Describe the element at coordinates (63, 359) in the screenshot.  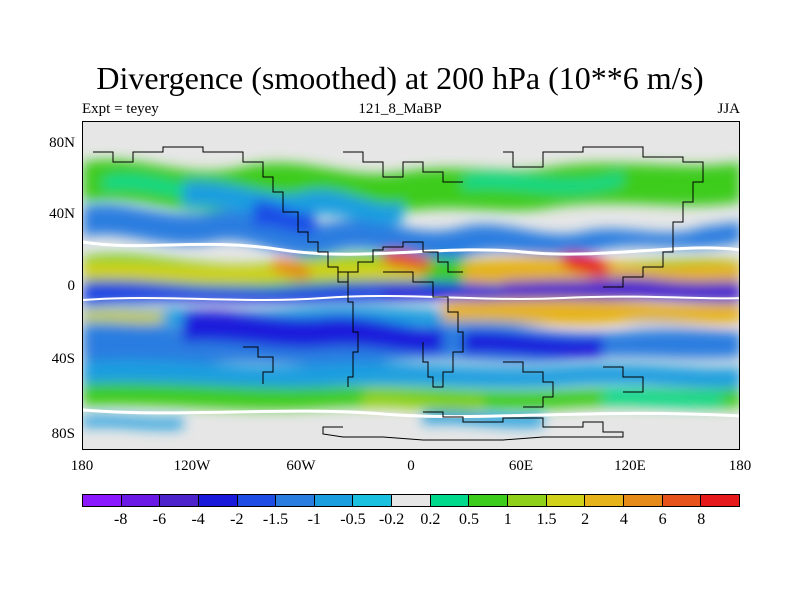
I see `ytick-40s: 40S` at that location.